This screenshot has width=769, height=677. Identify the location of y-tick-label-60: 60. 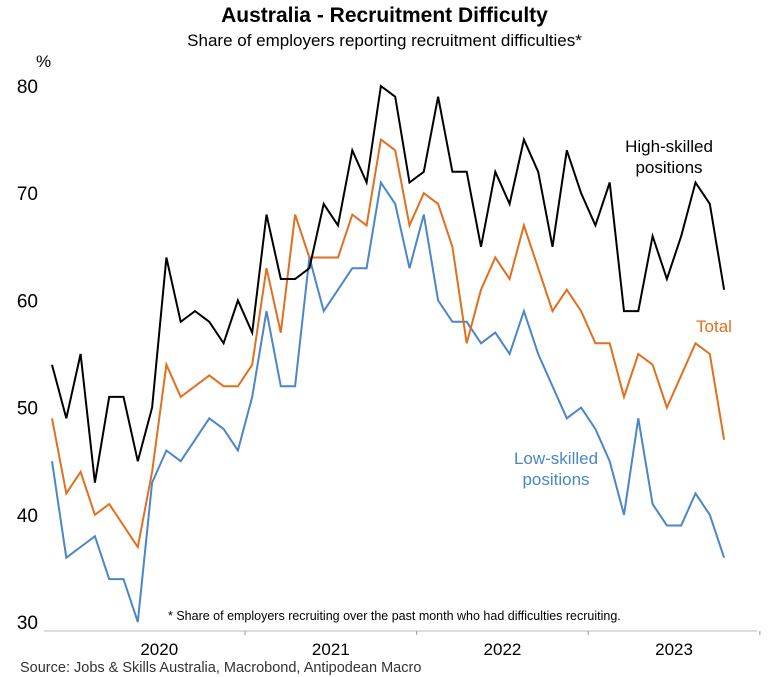
(27, 301).